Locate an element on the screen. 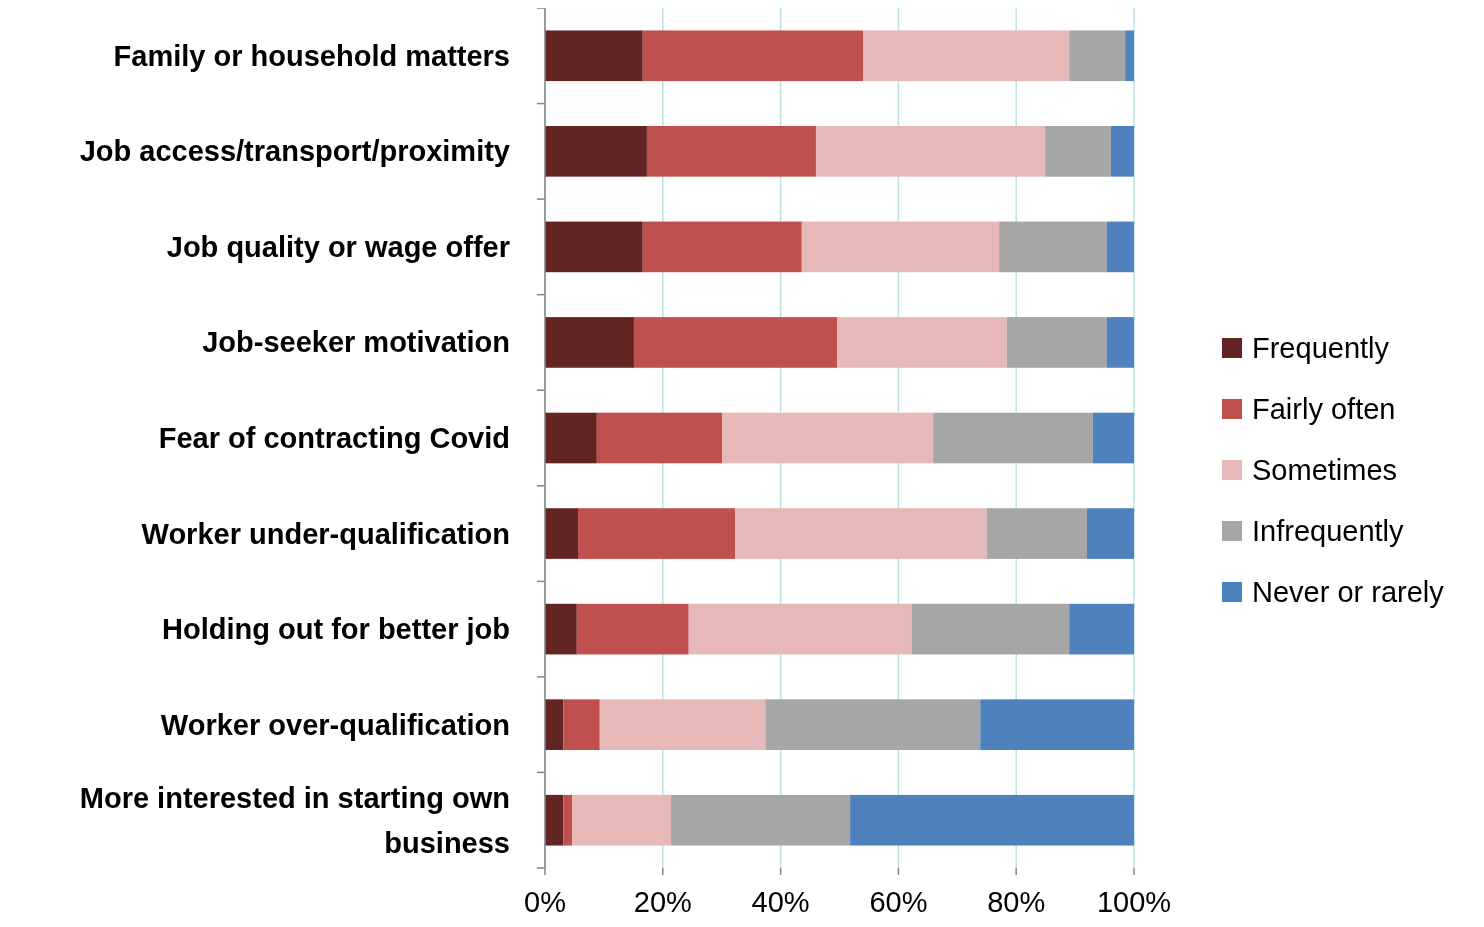 Image resolution: width=1484 pixels, height=927 pixels. x-tick-label: 40% is located at coordinates (780, 902).